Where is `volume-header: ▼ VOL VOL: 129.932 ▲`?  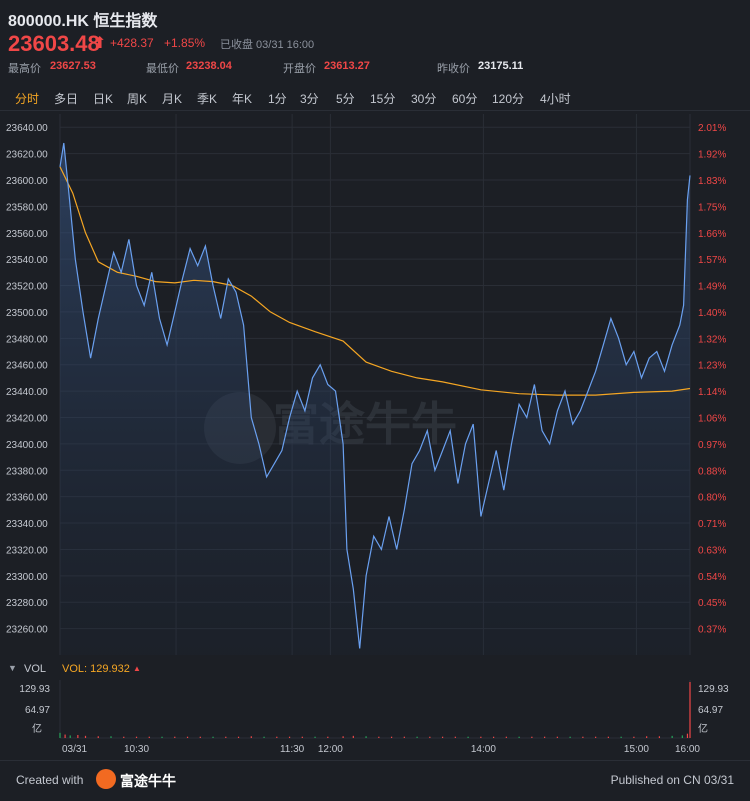
volume-header: ▼ VOL VOL: 129.932 ▲ is located at coordinates (375, 670).